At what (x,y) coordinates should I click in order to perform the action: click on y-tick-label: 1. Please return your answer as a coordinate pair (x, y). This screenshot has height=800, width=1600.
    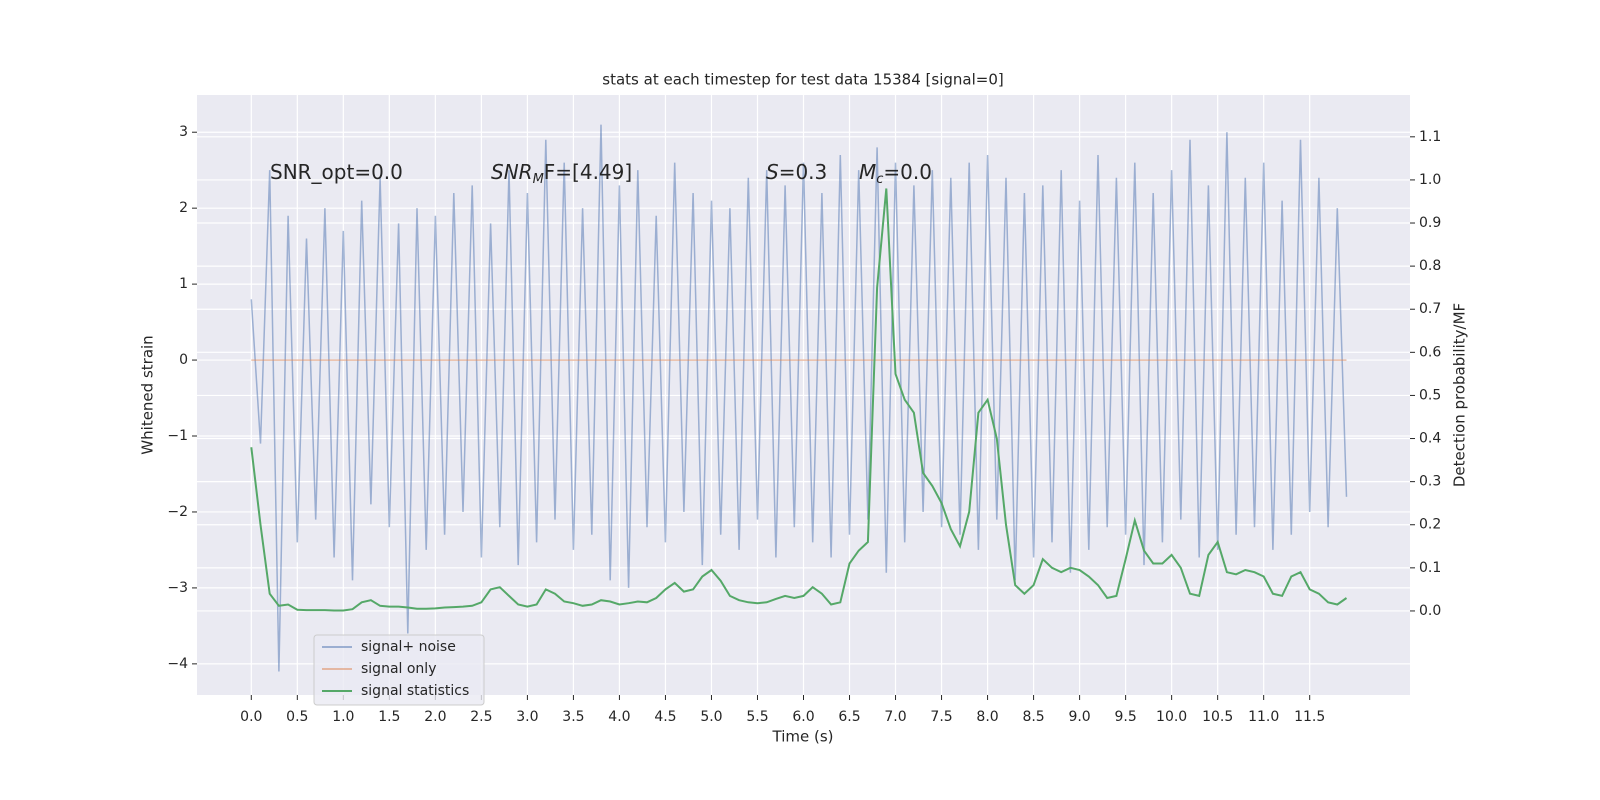
    Looking at the image, I should click on (183, 284).